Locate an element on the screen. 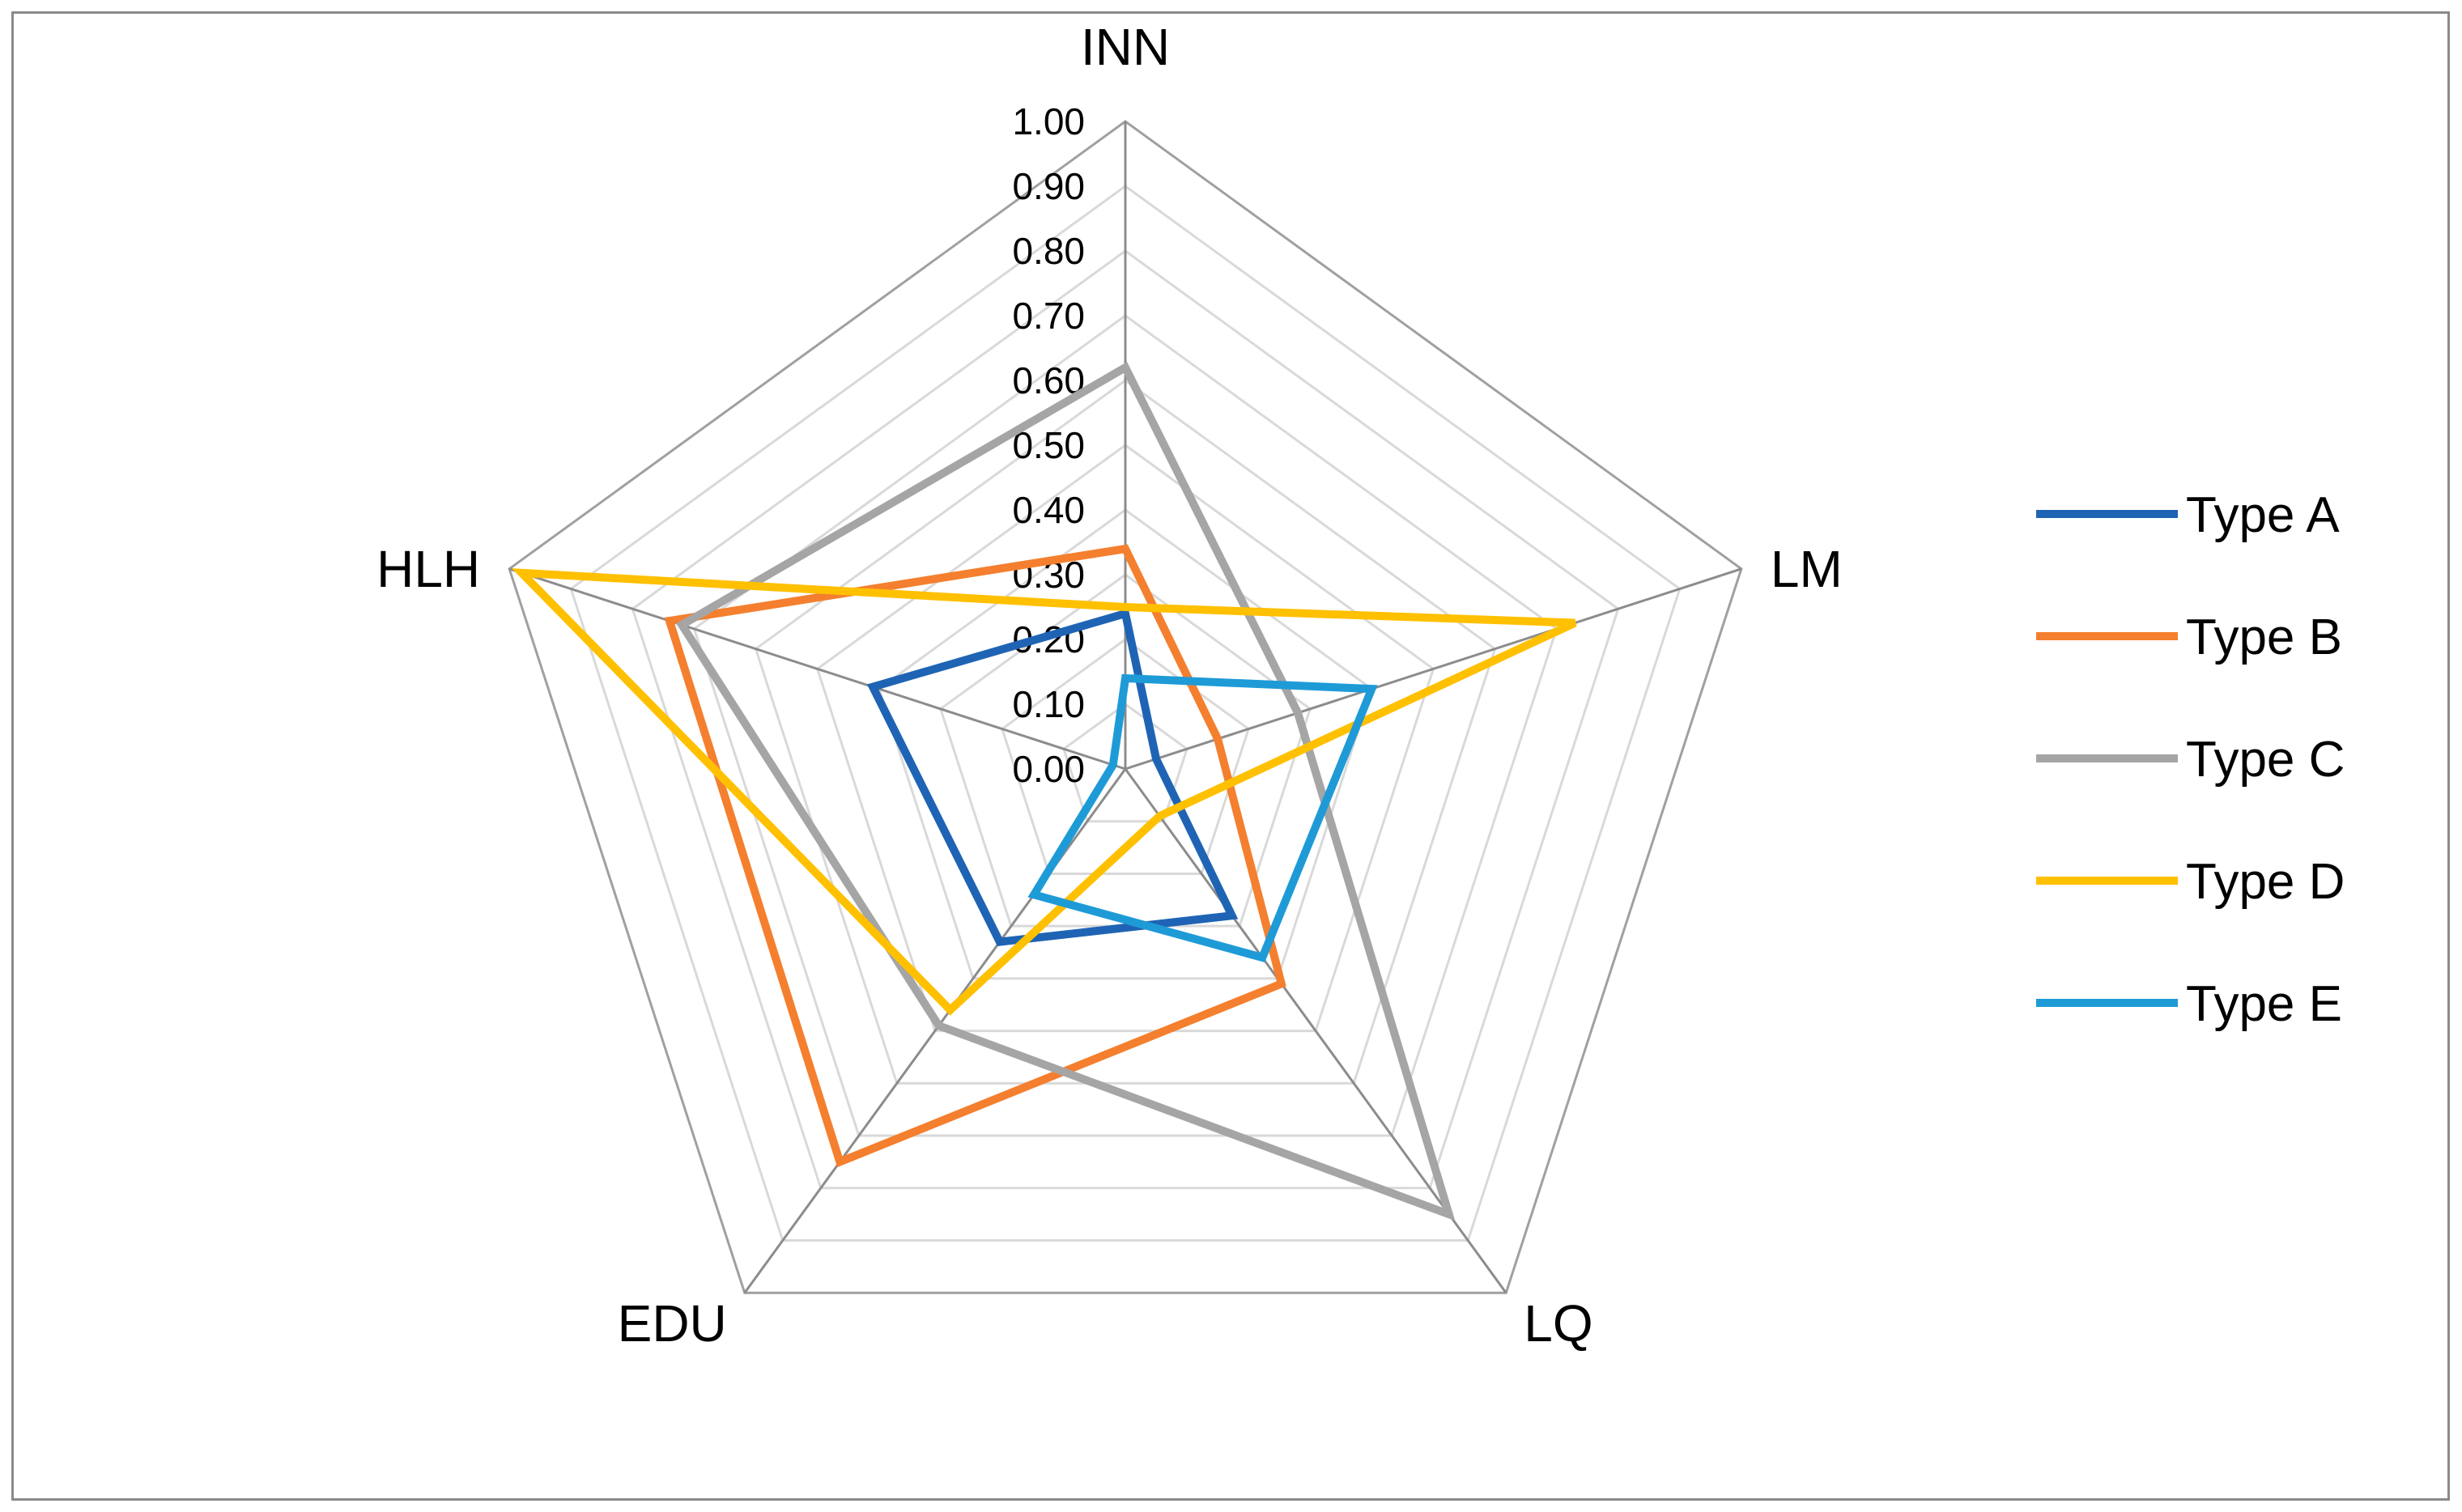 The width and height of the screenshot is (2462, 1512). legend: Type A Type B Type C Type D Type E is located at coordinates (2190, 759).